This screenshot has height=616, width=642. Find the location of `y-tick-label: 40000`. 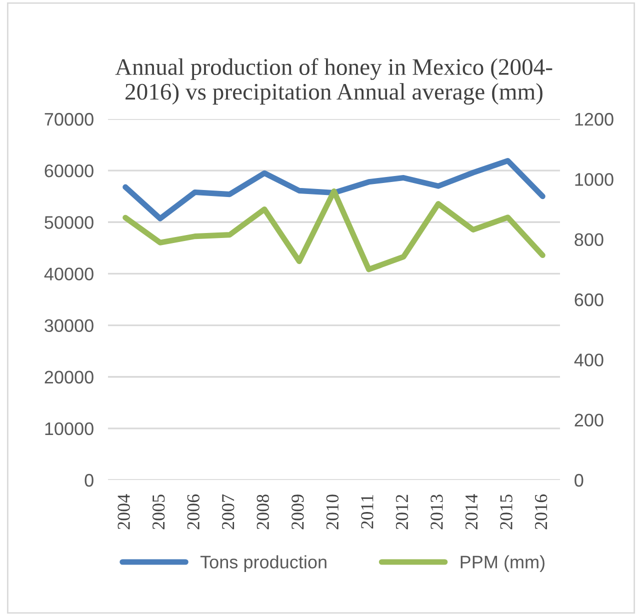

y-tick-label: 40000 is located at coordinates (69, 274).